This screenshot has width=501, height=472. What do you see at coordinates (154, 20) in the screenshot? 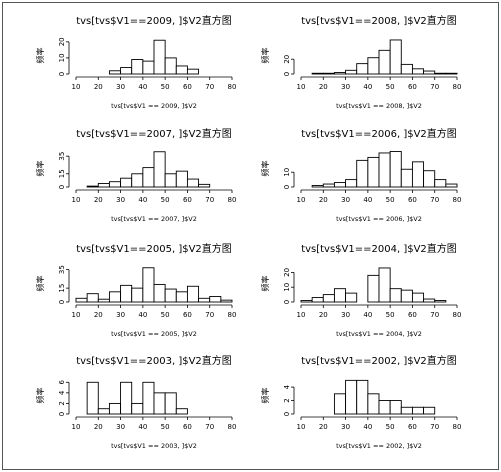
I see `chart-title: tvs[tvs$V1==2009, ]$V2直方图` at bounding box center [154, 20].